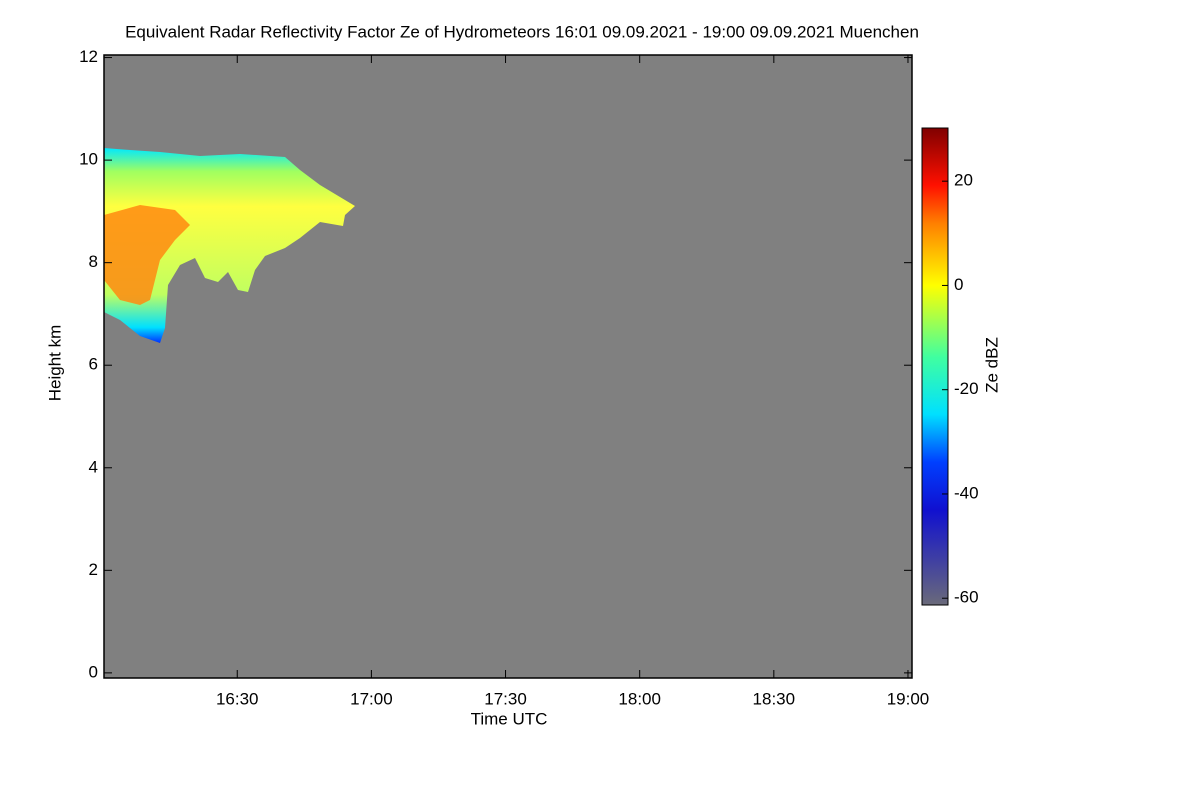 This screenshot has height=800, width=1200. What do you see at coordinates (991, 365) in the screenshot?
I see `colorbar-label: Ze dBZ` at bounding box center [991, 365].